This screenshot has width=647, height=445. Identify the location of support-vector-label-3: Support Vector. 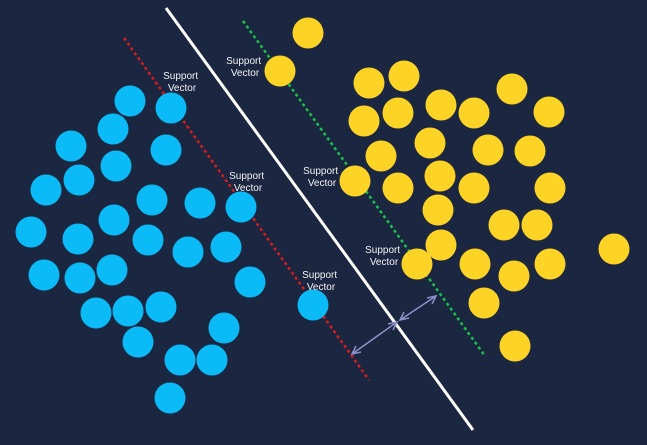
(248, 182).